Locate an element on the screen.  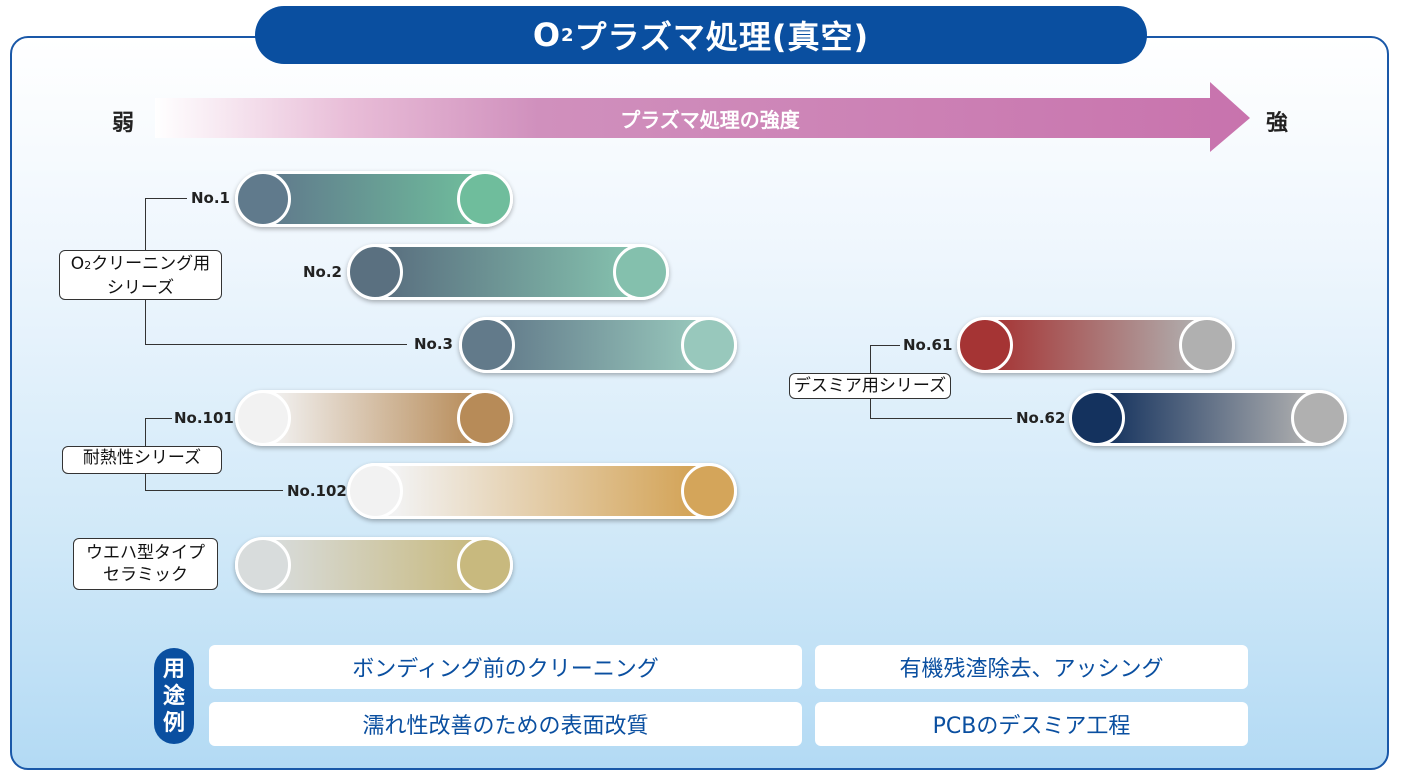
use-item-pcb-desmear: PCBのデスミア工程 is located at coordinates (1031, 724).